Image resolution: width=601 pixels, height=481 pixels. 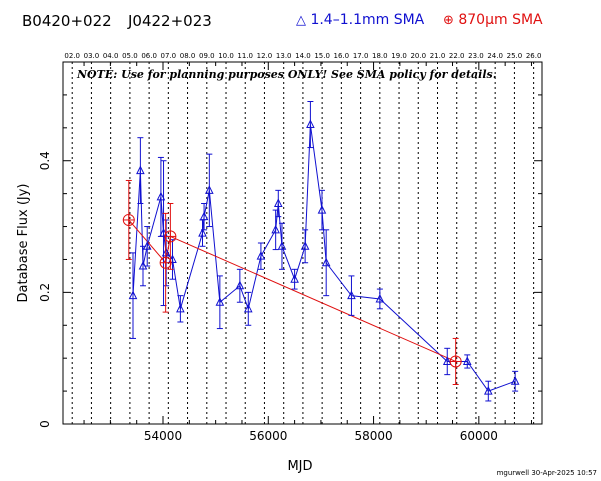 I want to click on top-axis-label: 13.0, so click(x=284, y=56).